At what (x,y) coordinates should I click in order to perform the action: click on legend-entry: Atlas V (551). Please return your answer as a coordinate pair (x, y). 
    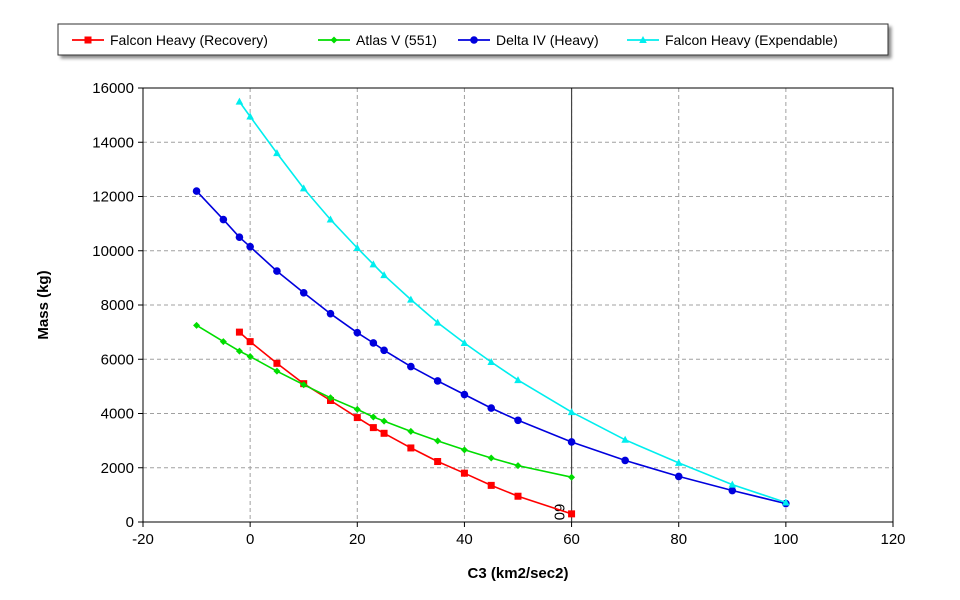
    Looking at the image, I should click on (377, 40).